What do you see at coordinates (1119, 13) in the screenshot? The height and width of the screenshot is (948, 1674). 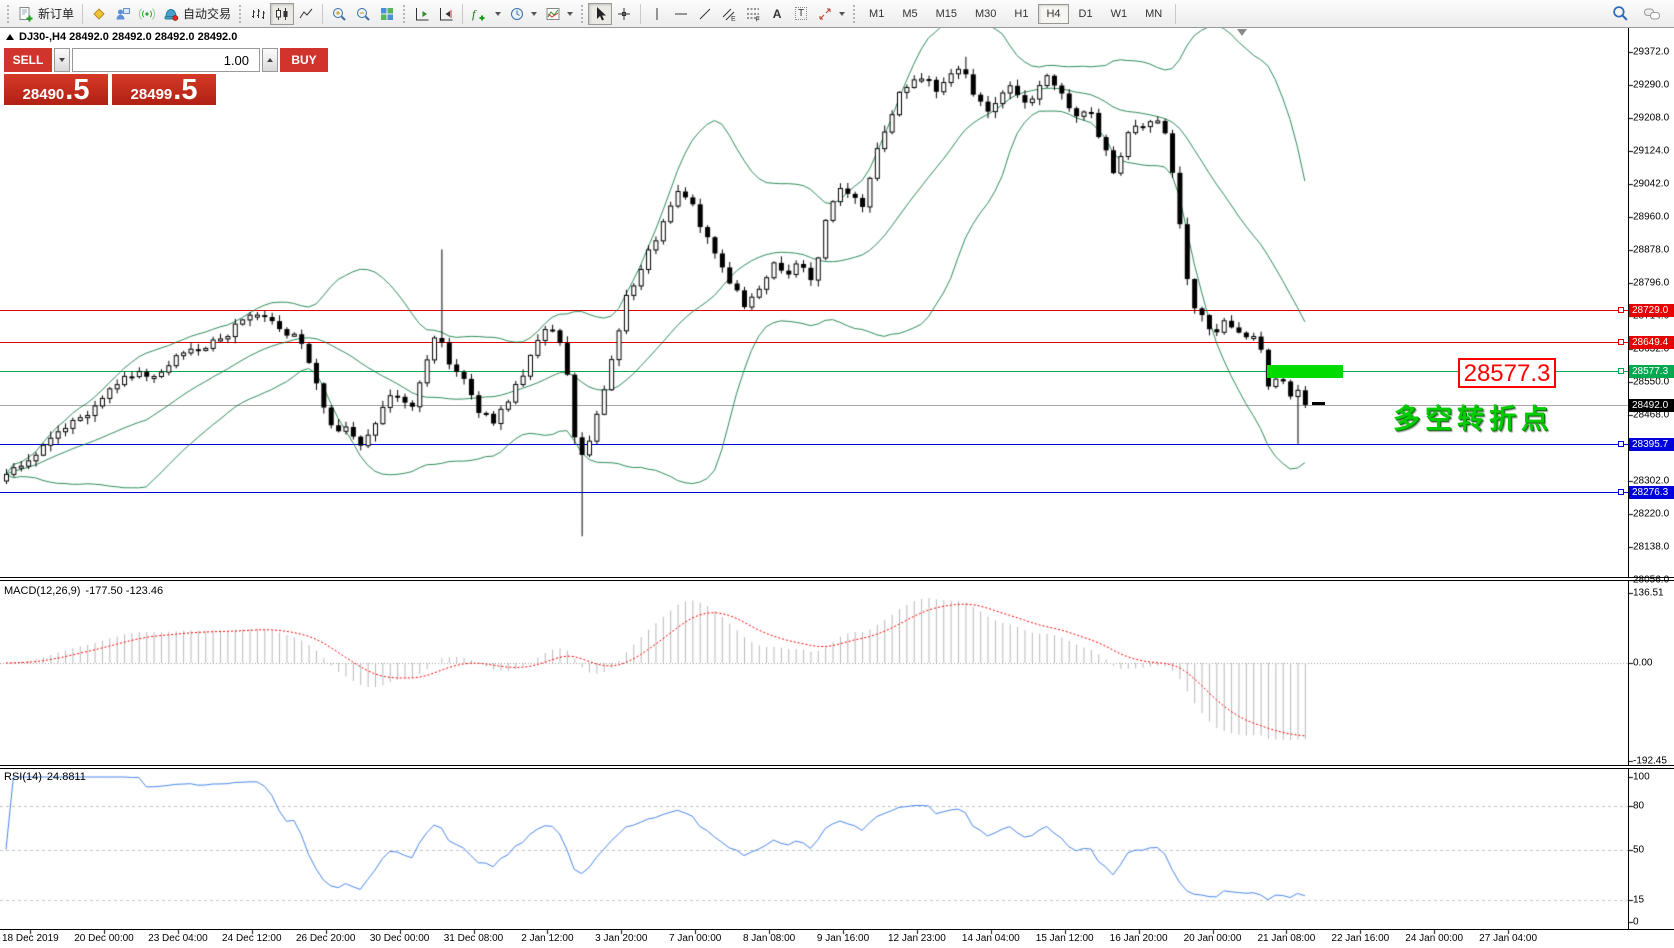 I see `timeframe-button-w1: W1` at bounding box center [1119, 13].